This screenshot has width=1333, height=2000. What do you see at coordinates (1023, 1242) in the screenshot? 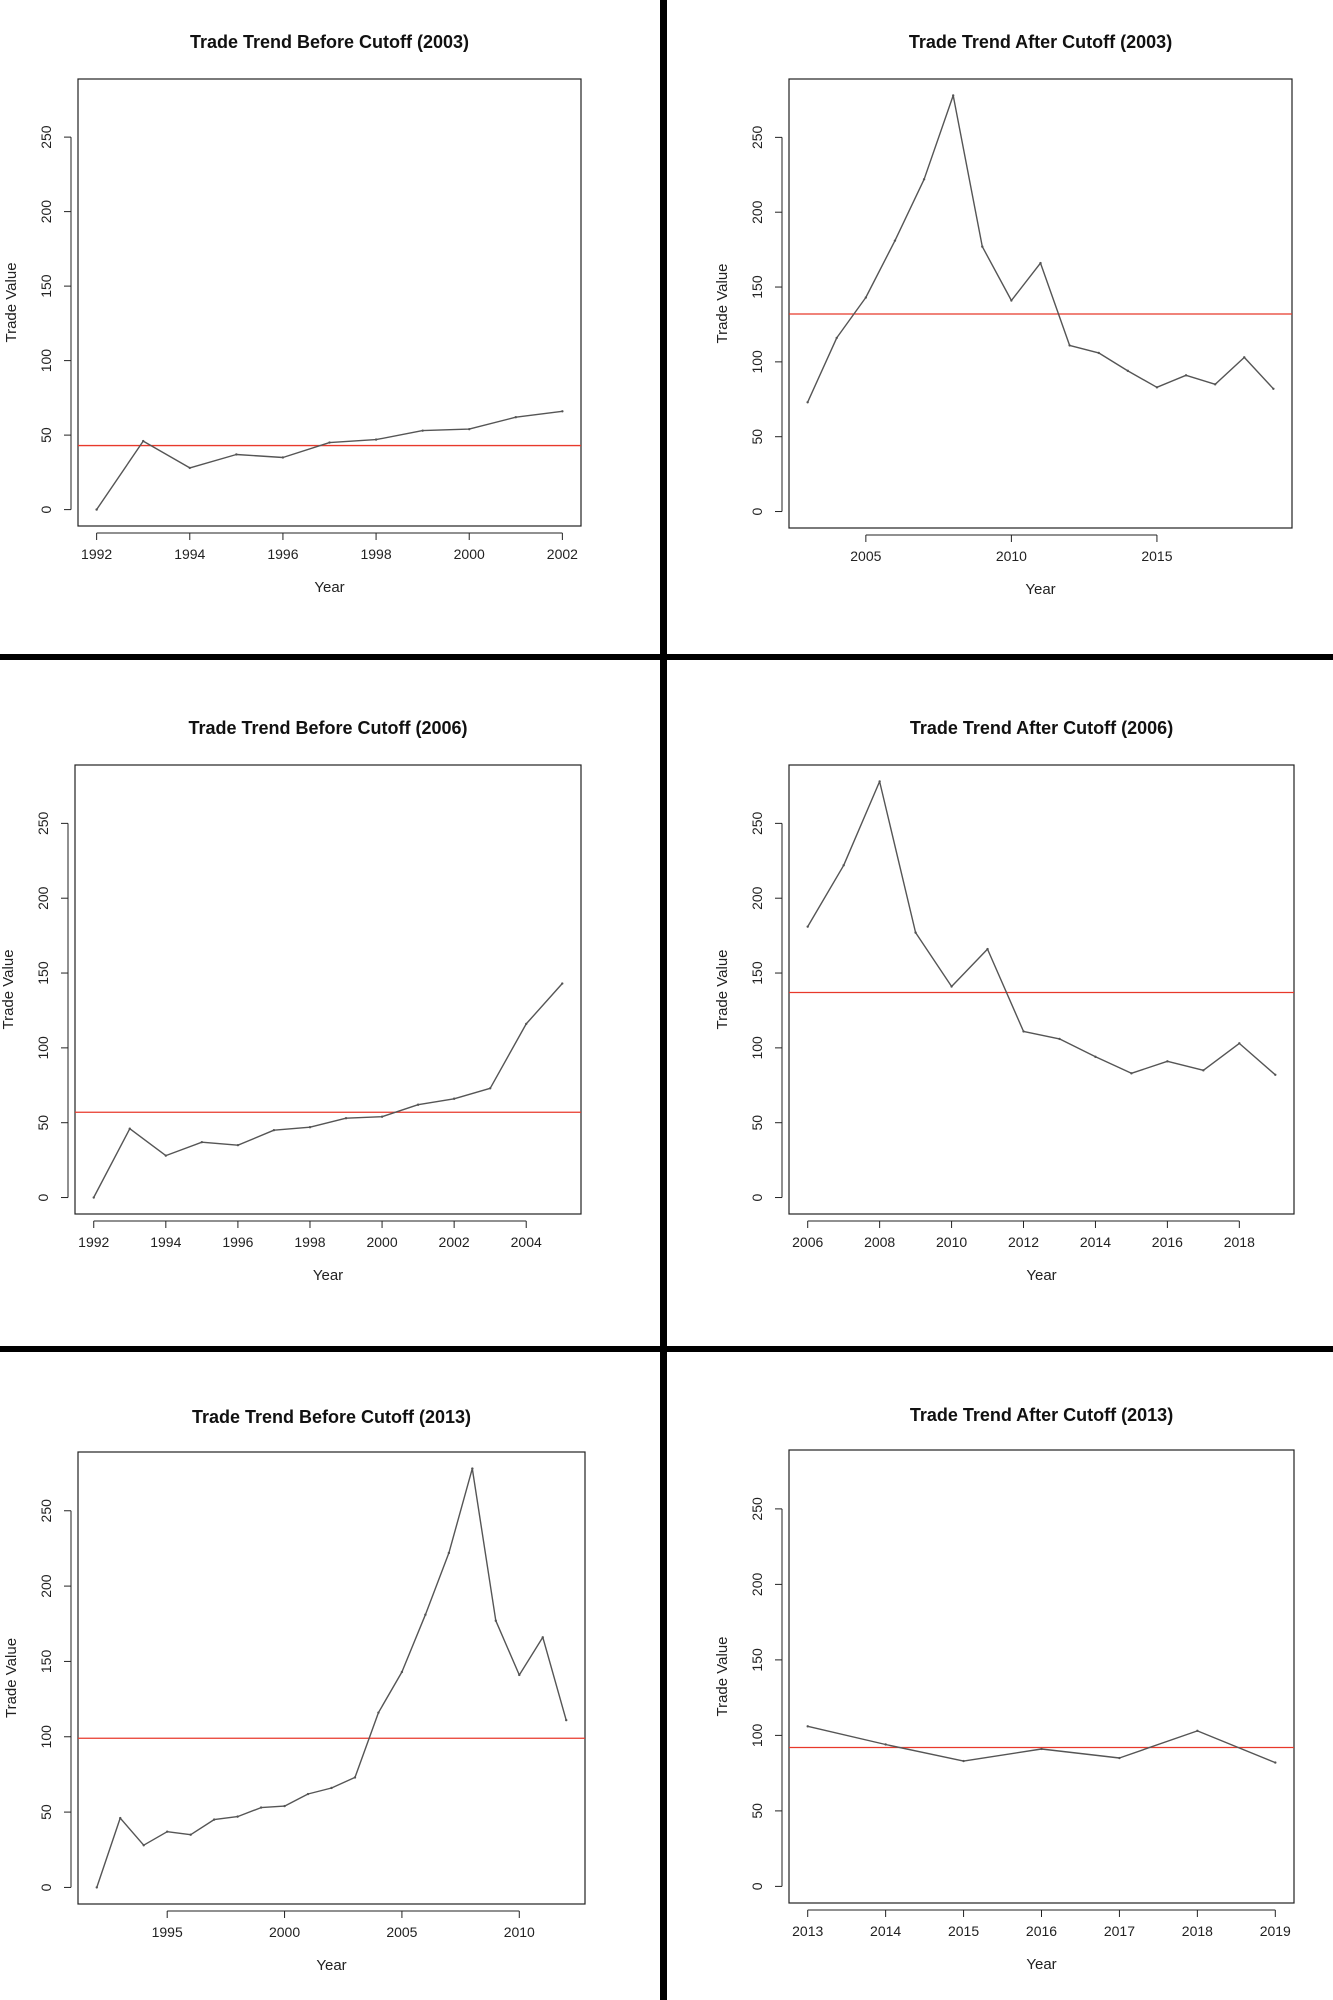
I see `x-tick-label: 2012` at bounding box center [1023, 1242].